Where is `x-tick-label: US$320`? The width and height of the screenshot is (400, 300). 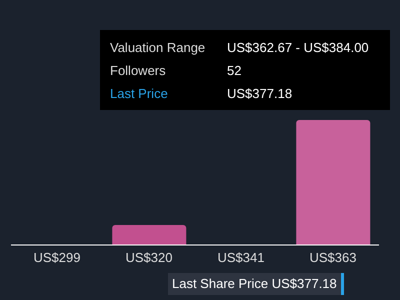 x-tick-label: US$320 is located at coordinates (149, 258).